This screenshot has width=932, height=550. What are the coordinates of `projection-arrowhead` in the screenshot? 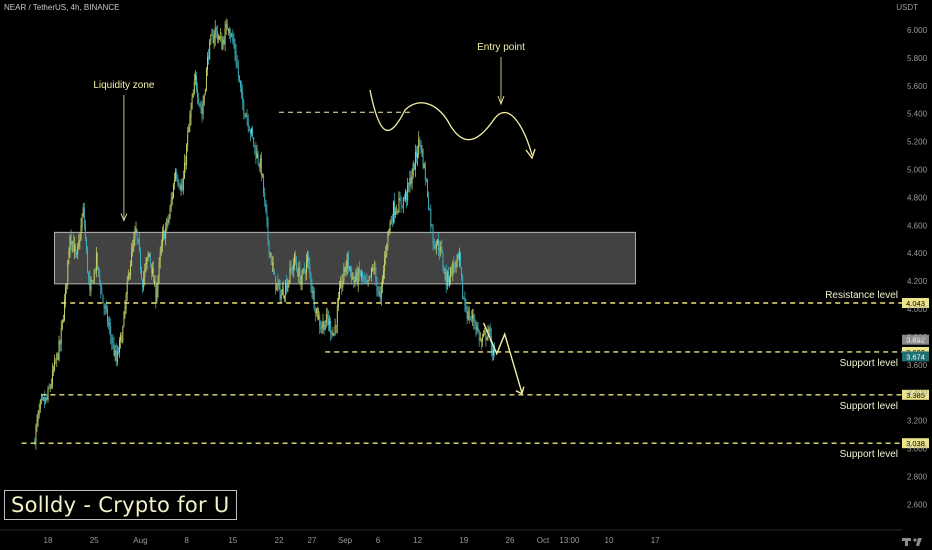 It's located at (520, 390).